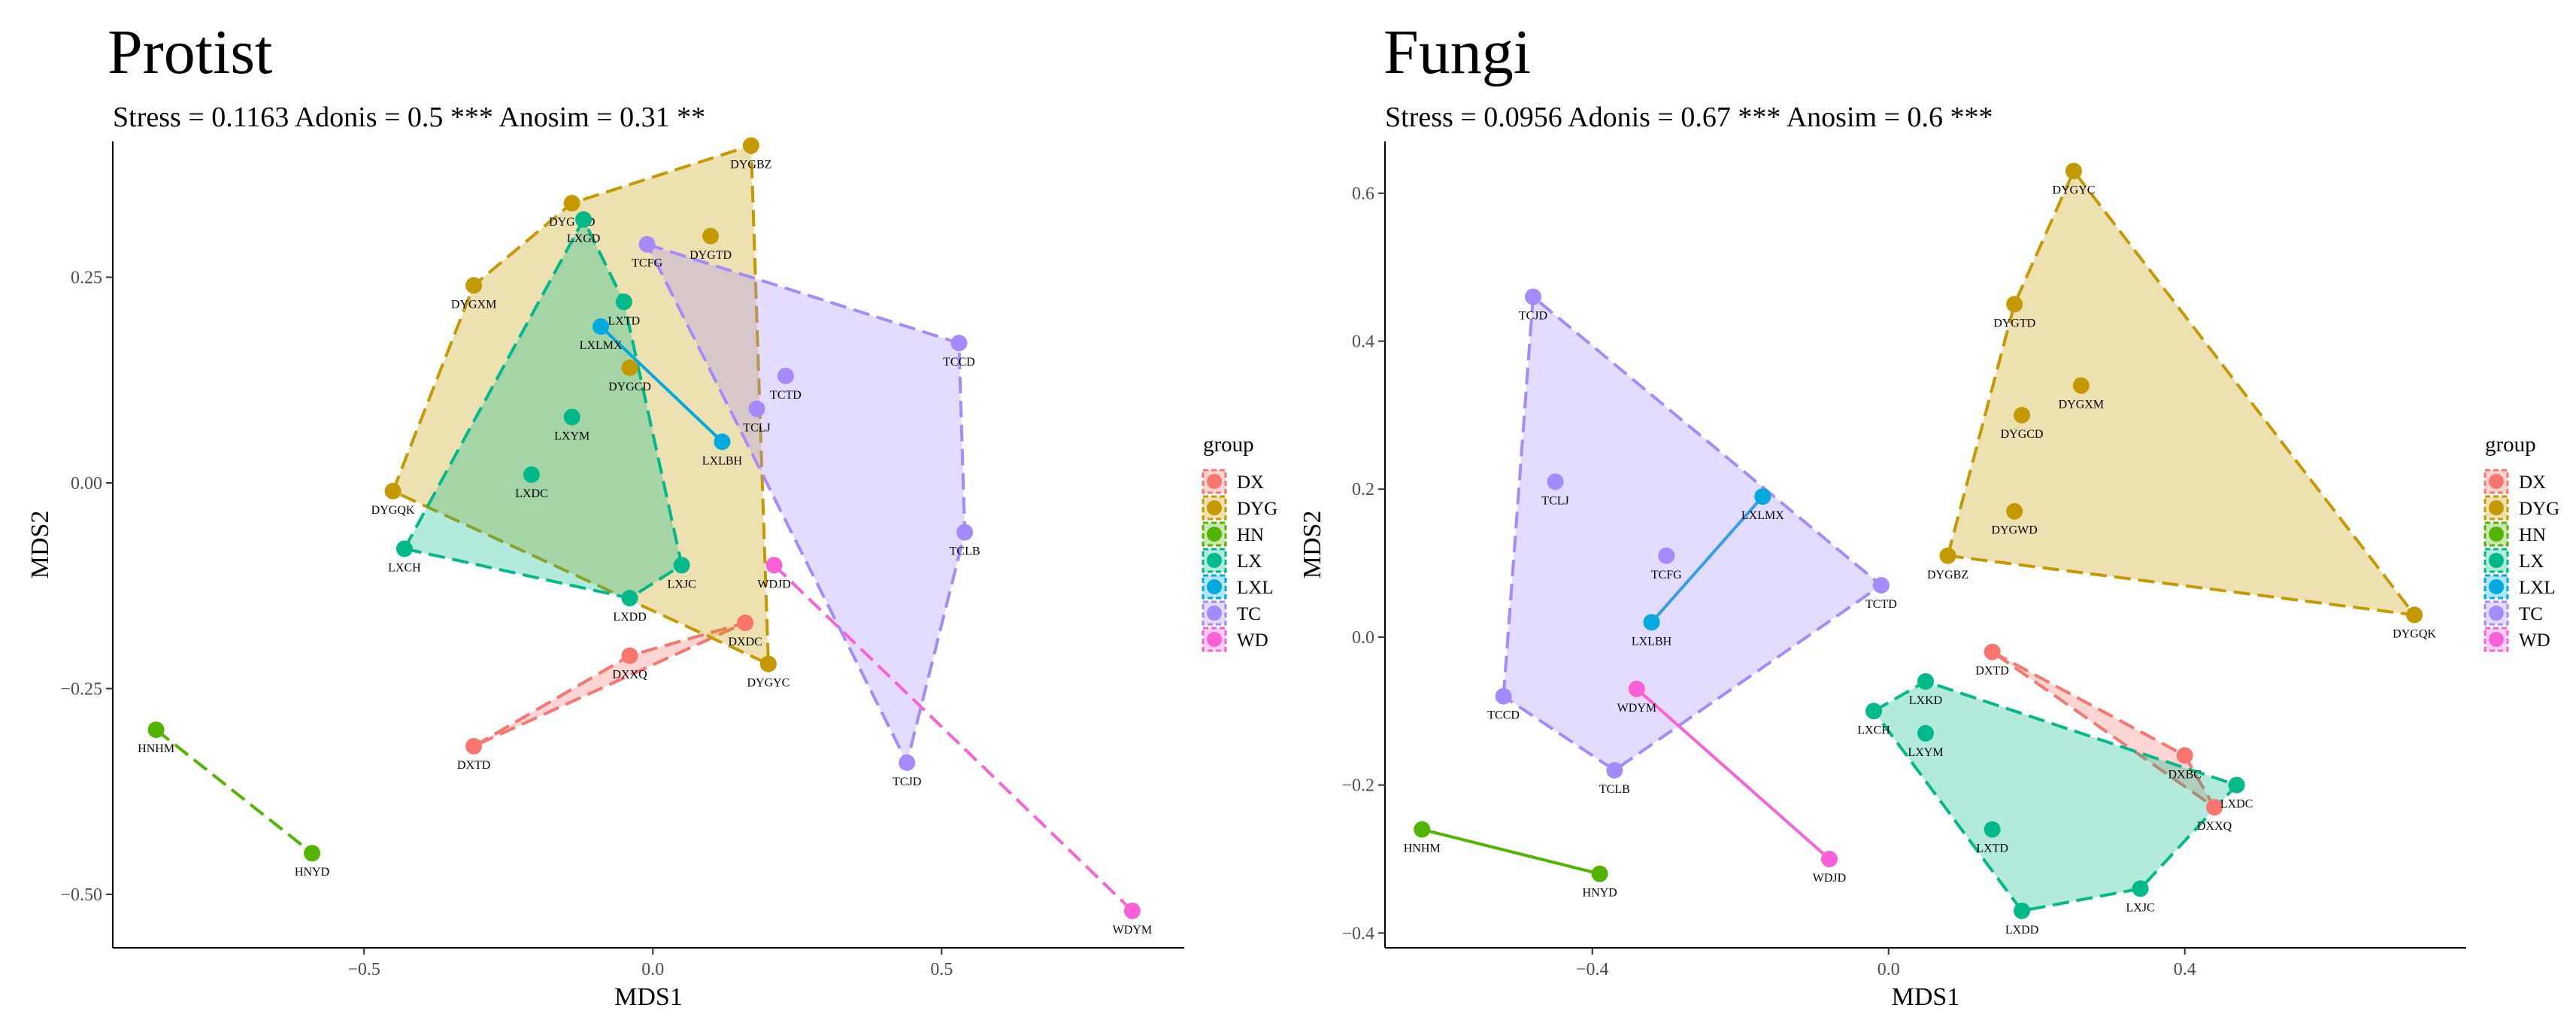  I want to click on y-tick-label: −0.4, so click(1357, 934).